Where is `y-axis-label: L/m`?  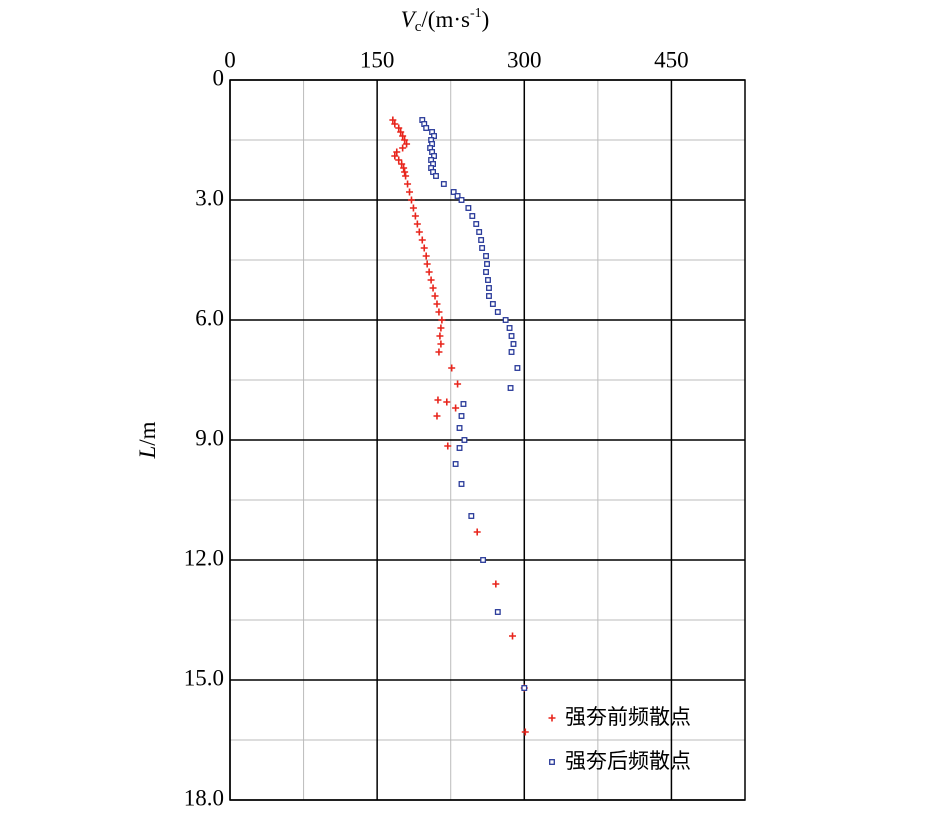
y-axis-label: L/m is located at coordinates (147, 440).